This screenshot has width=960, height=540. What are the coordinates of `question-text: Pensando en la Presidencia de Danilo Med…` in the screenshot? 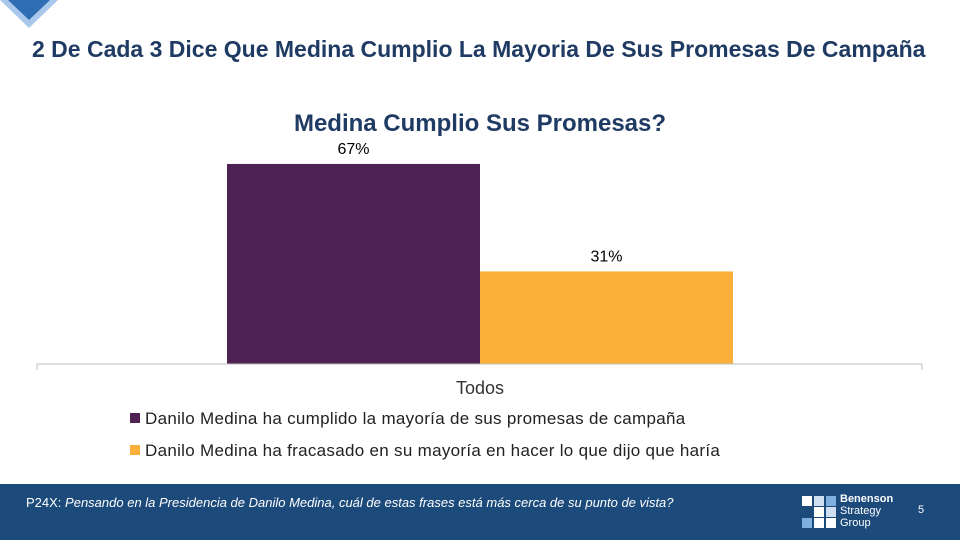 It's located at (369, 502).